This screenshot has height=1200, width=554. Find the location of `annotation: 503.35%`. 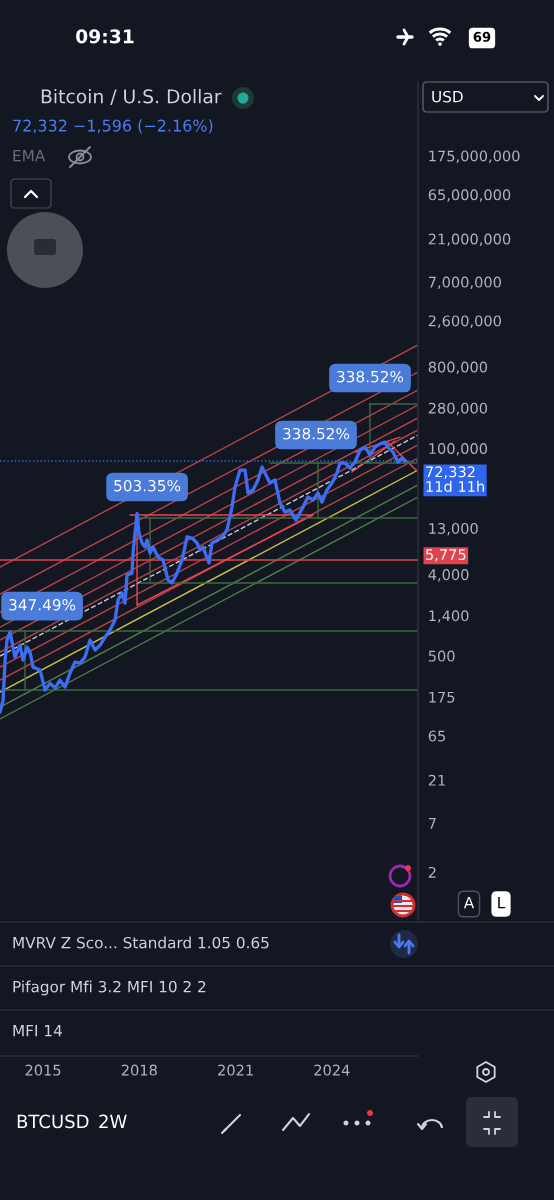

annotation: 503.35% is located at coordinates (147, 485).